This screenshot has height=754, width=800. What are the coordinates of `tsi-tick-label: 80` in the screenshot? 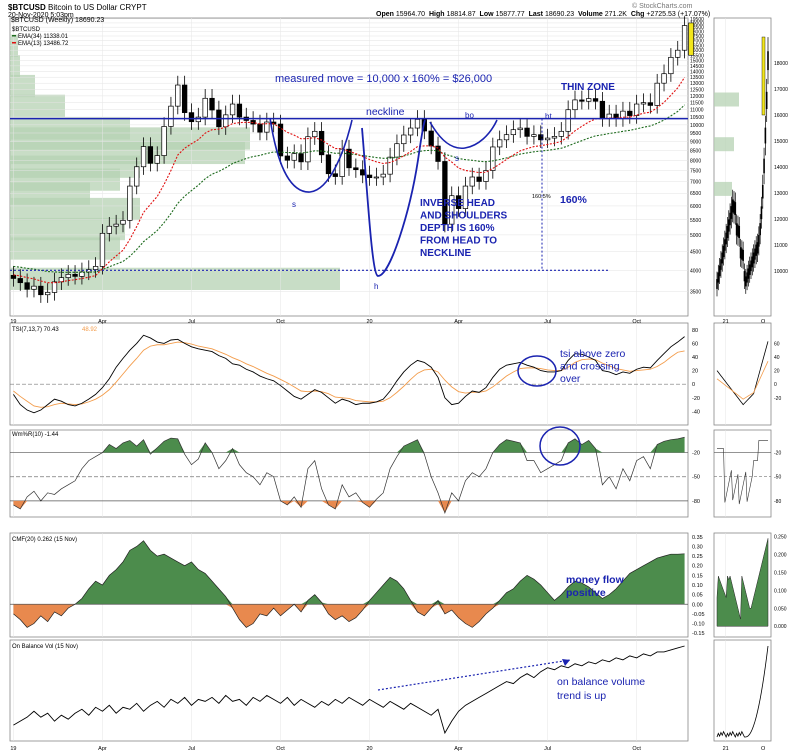 It's located at (695, 331).